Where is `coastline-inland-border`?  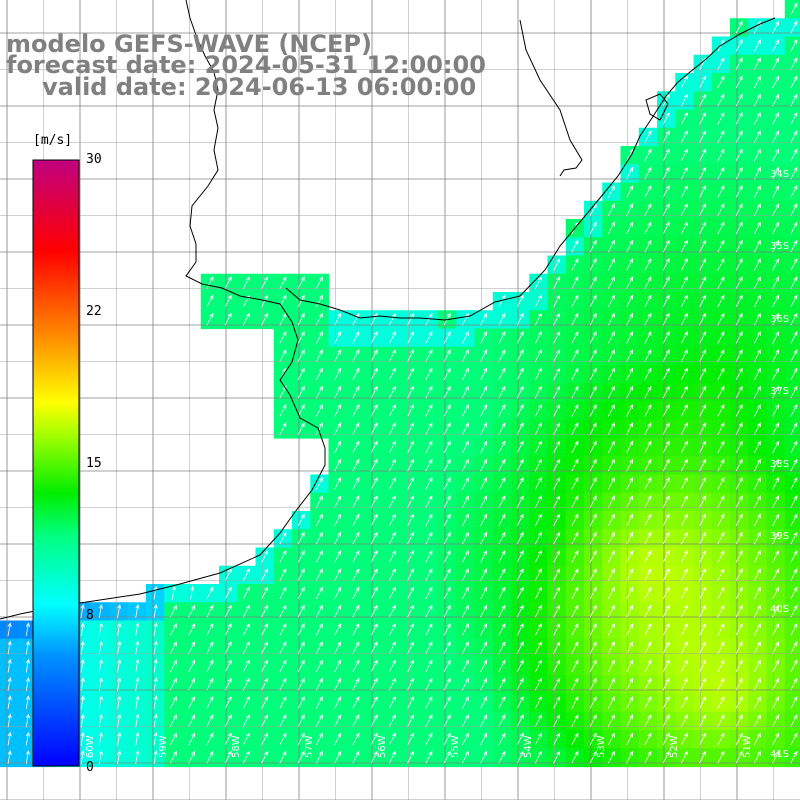
coastline-inland-border is located at coordinates (551, 98).